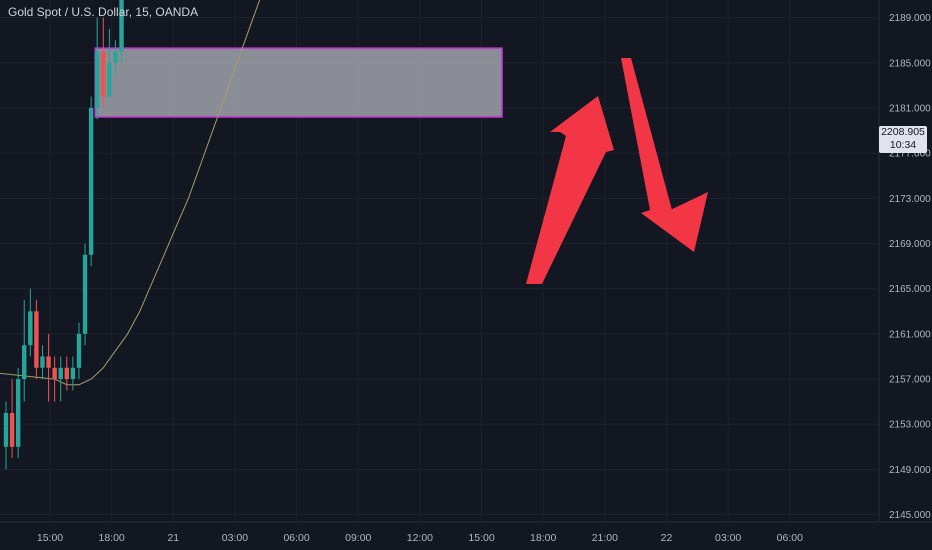 The height and width of the screenshot is (550, 932). Describe the element at coordinates (903, 145) in the screenshot. I see `candle-countdown: 10:34` at that location.